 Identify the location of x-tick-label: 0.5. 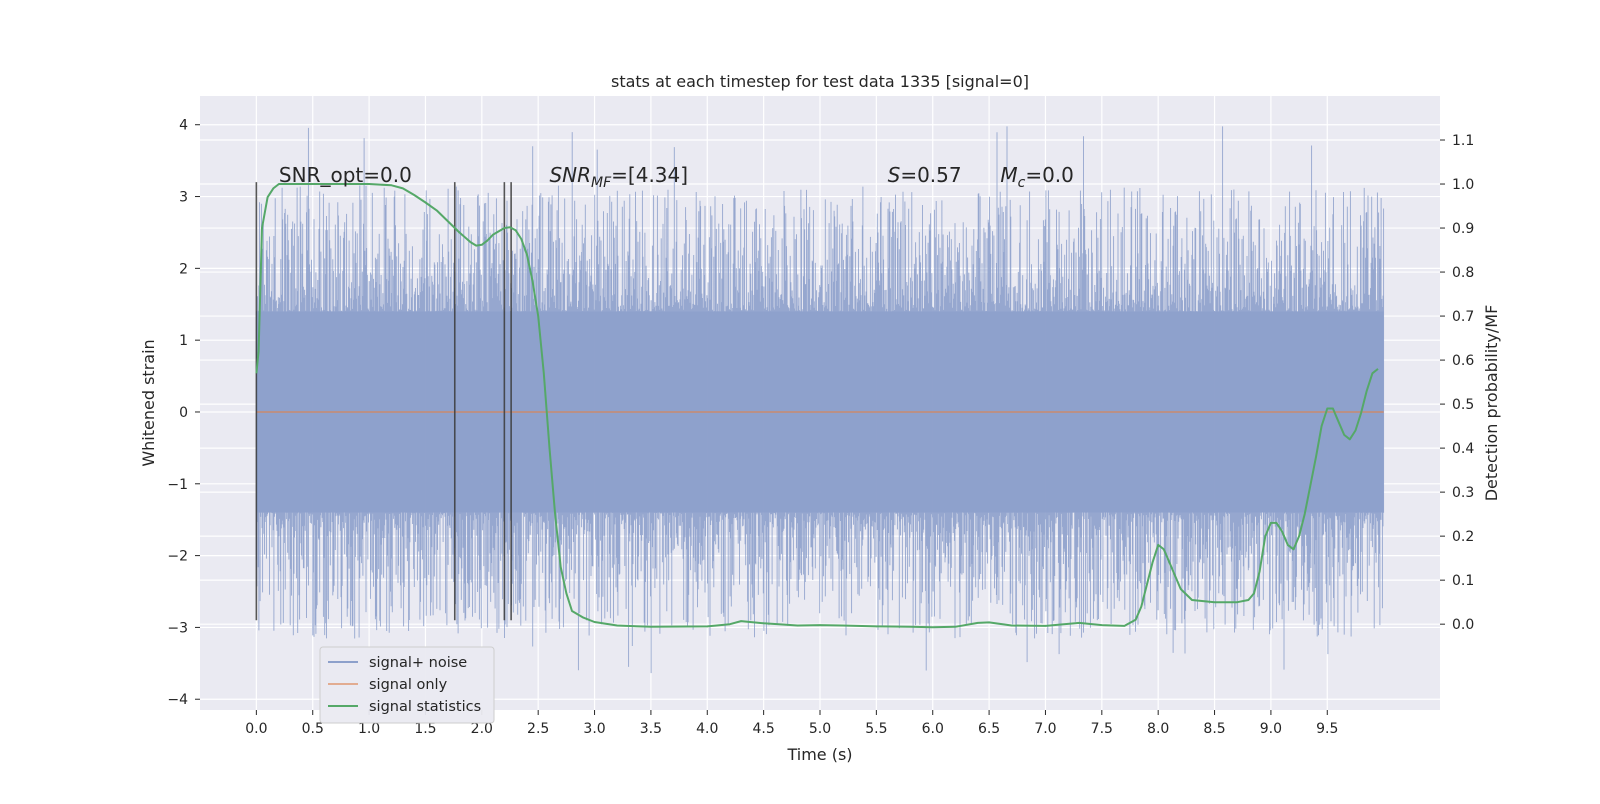
(313, 729).